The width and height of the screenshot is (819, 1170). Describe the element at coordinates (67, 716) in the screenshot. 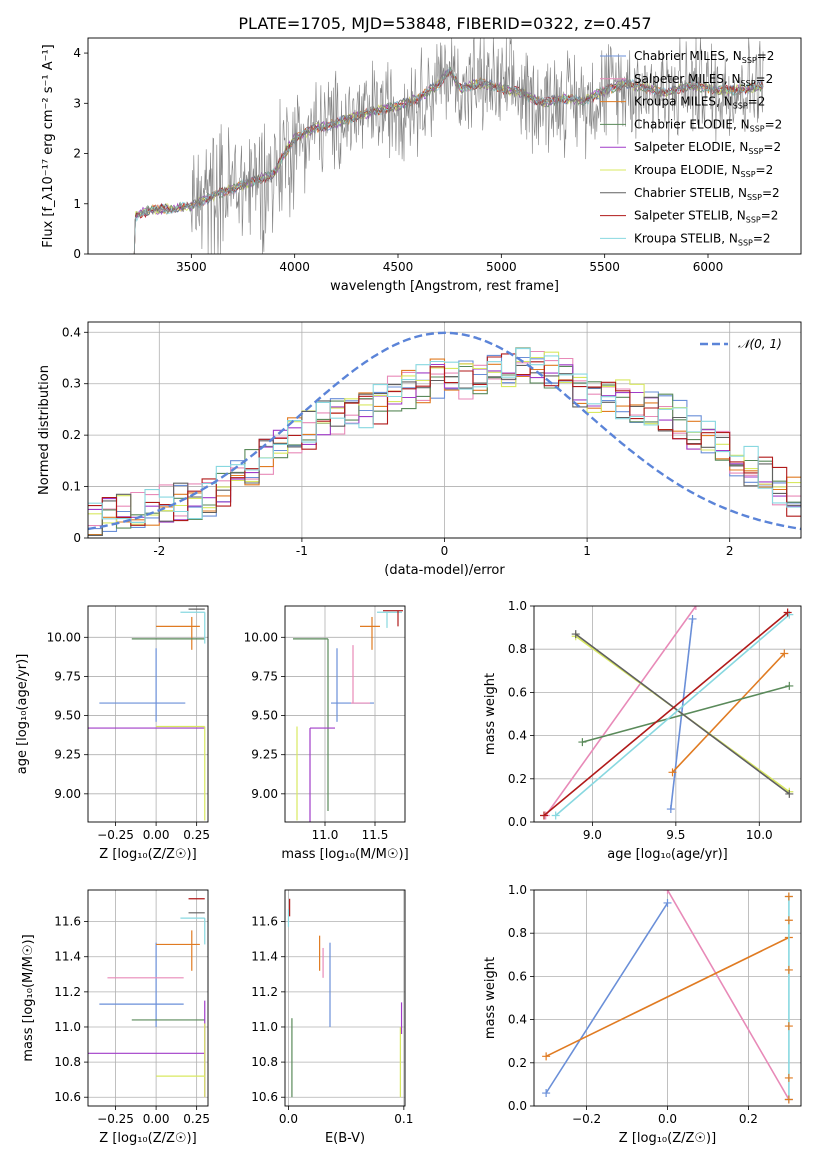

I see `y-tick-label: 9.50` at that location.